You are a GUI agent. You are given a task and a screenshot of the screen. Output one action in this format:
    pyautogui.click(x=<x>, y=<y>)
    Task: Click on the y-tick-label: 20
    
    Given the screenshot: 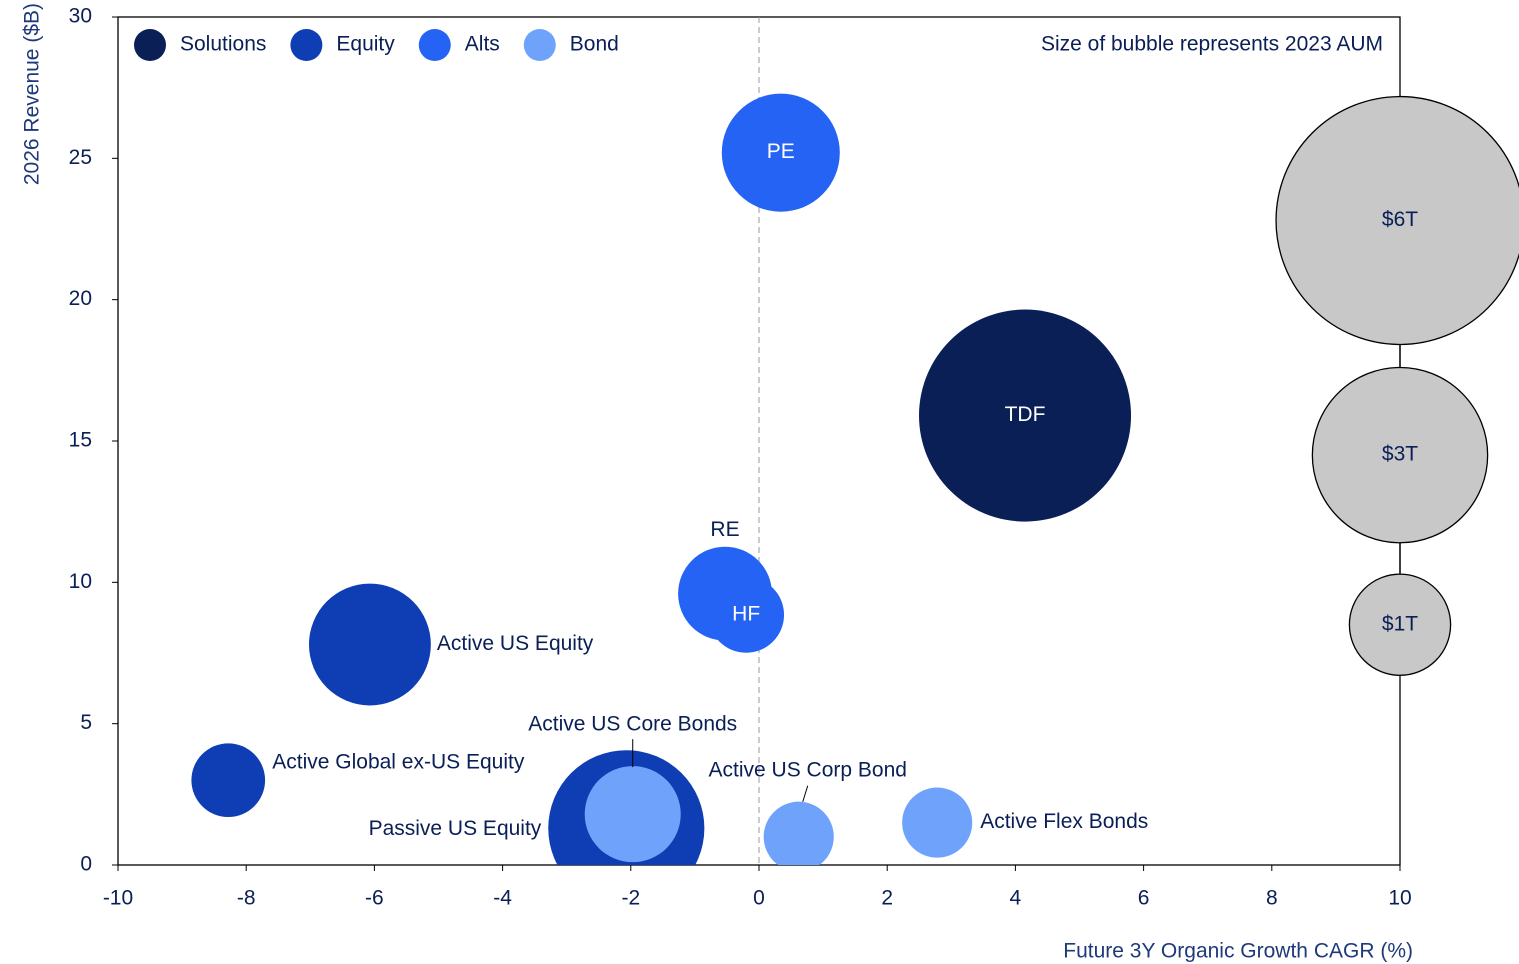 What is the action you would take?
    pyautogui.click(x=80, y=298)
    